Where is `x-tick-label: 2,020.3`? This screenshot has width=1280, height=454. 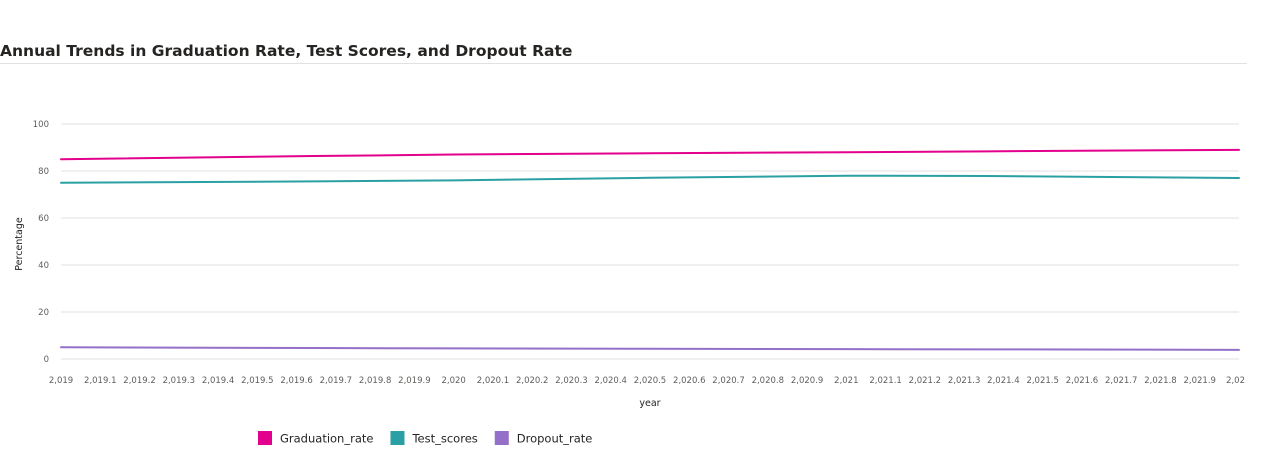
x-tick-label: 2,020.3 is located at coordinates (571, 381).